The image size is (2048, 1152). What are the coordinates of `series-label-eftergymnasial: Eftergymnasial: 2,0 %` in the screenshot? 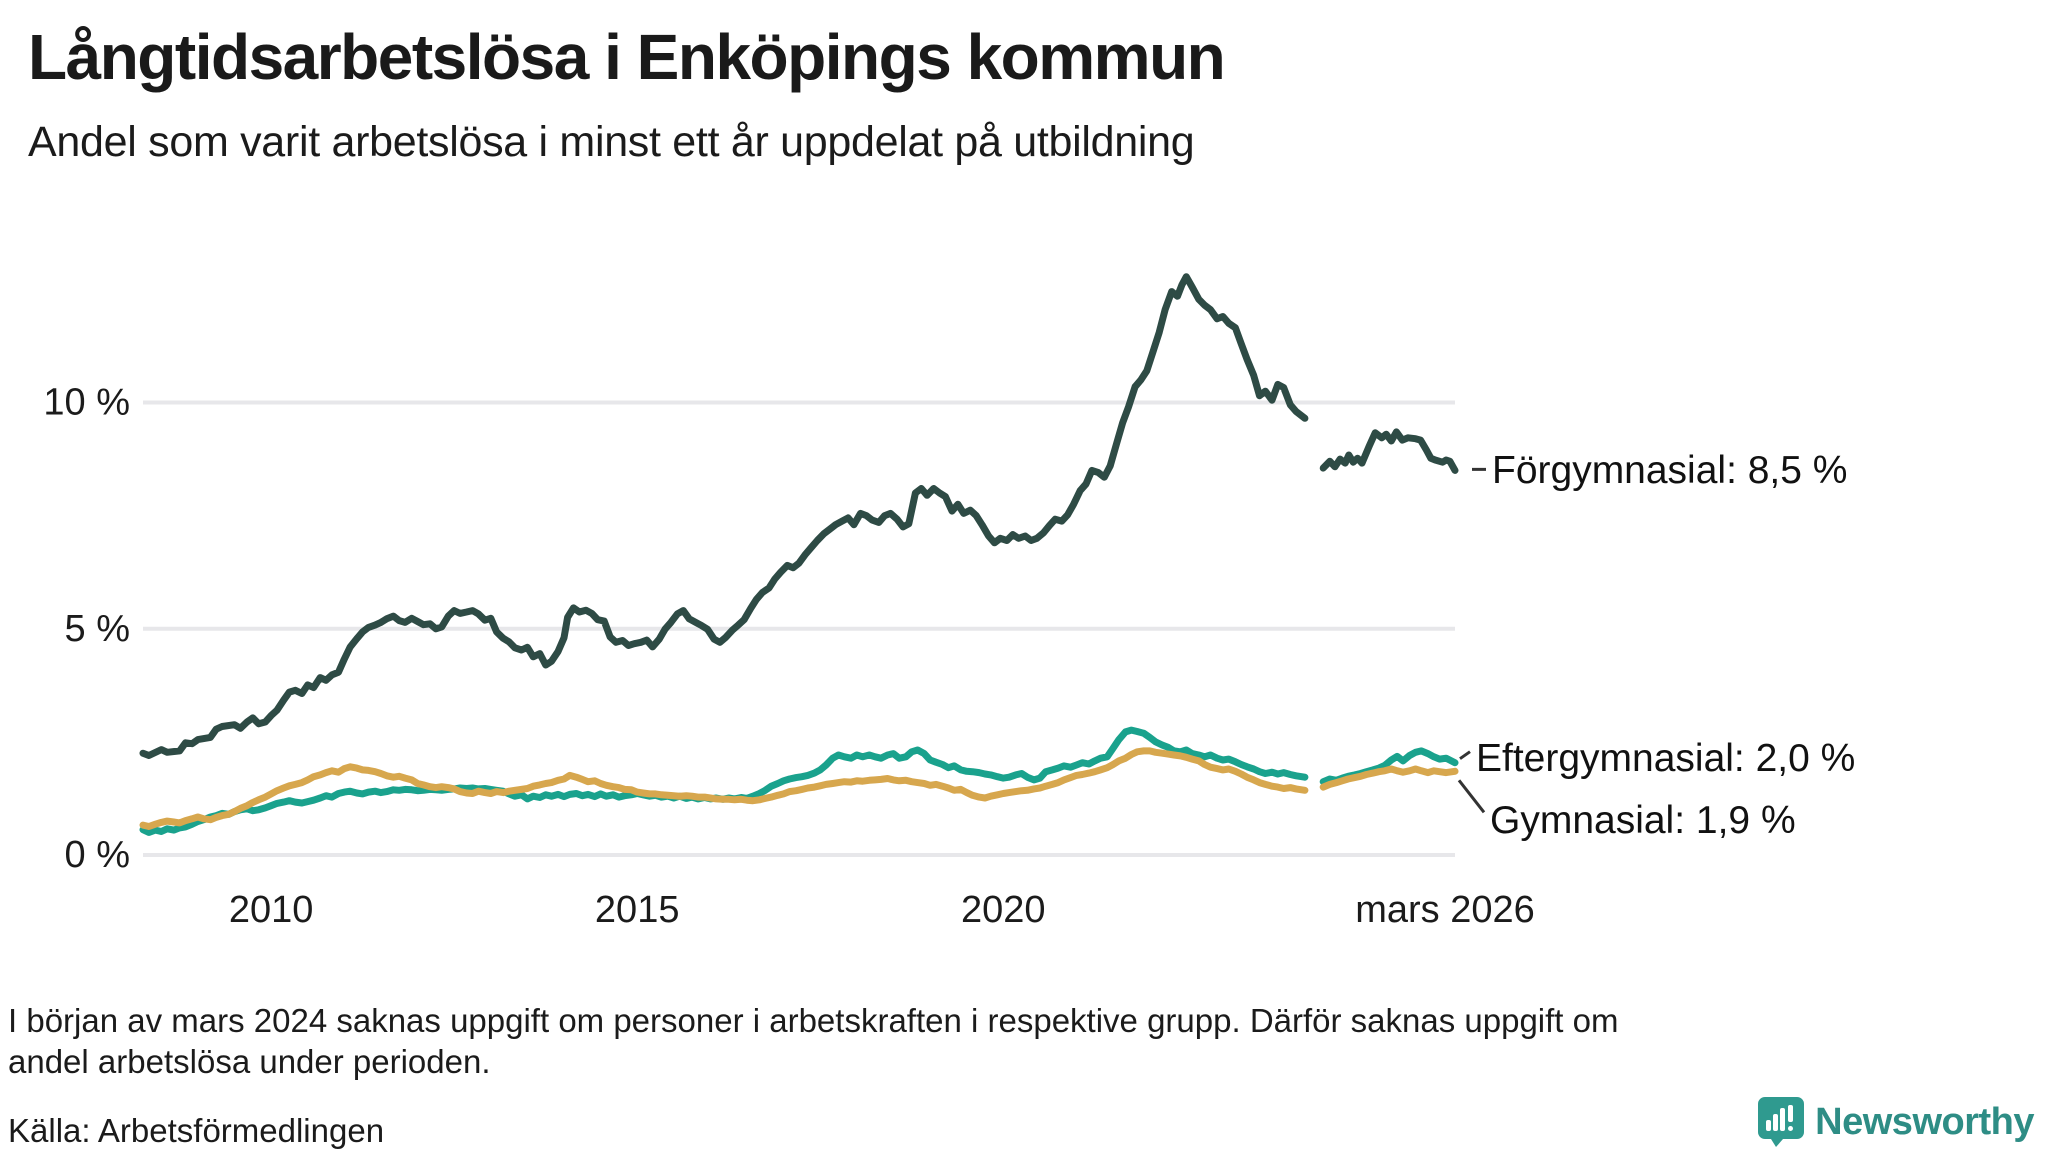 It's located at (1665, 758).